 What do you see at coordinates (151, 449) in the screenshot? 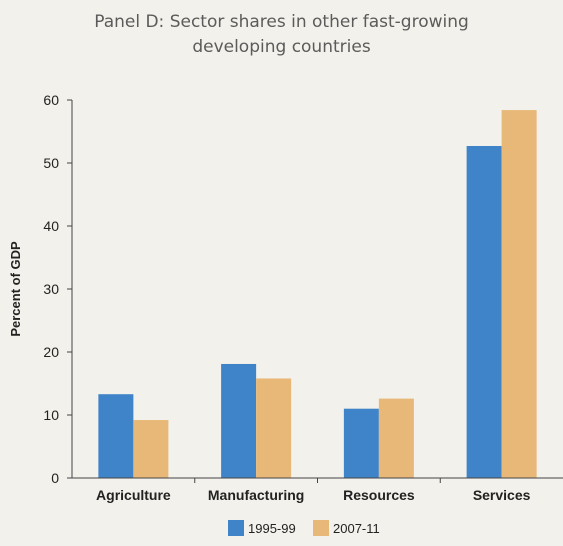
I see `bar-2007-11-agriculture` at bounding box center [151, 449].